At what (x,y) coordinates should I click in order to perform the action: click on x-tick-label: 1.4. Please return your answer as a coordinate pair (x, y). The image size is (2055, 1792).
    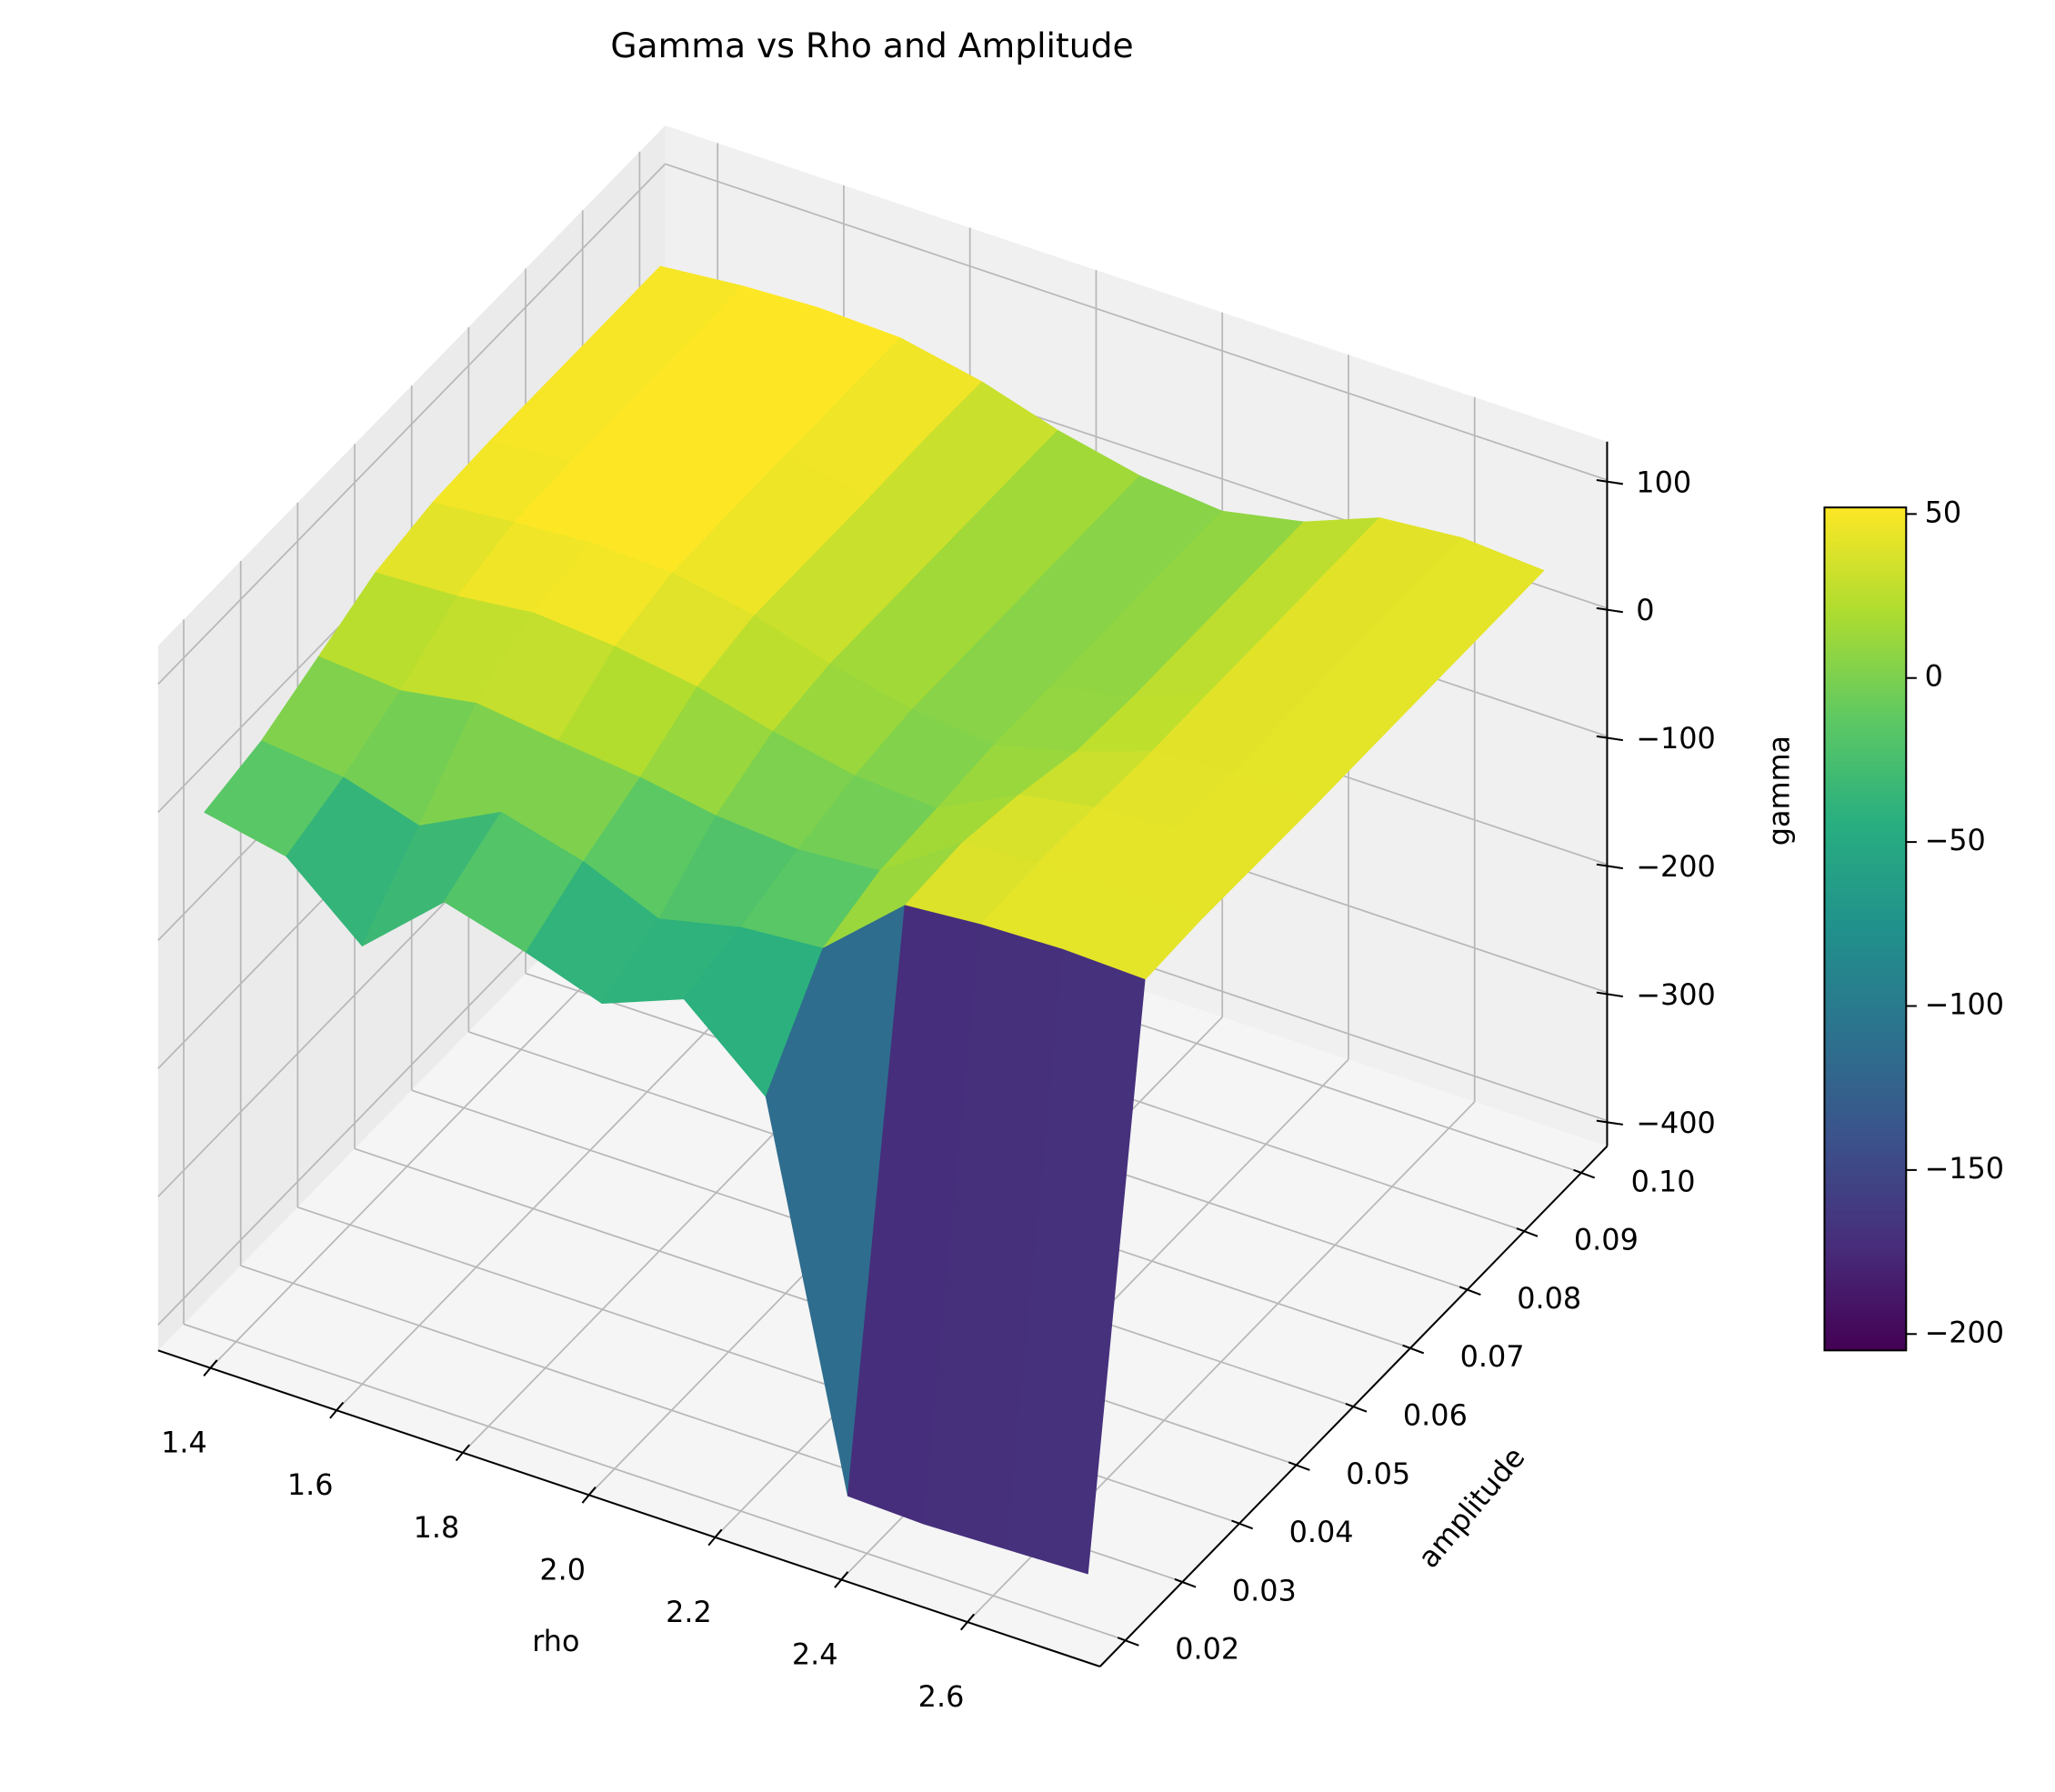
    Looking at the image, I should click on (184, 1443).